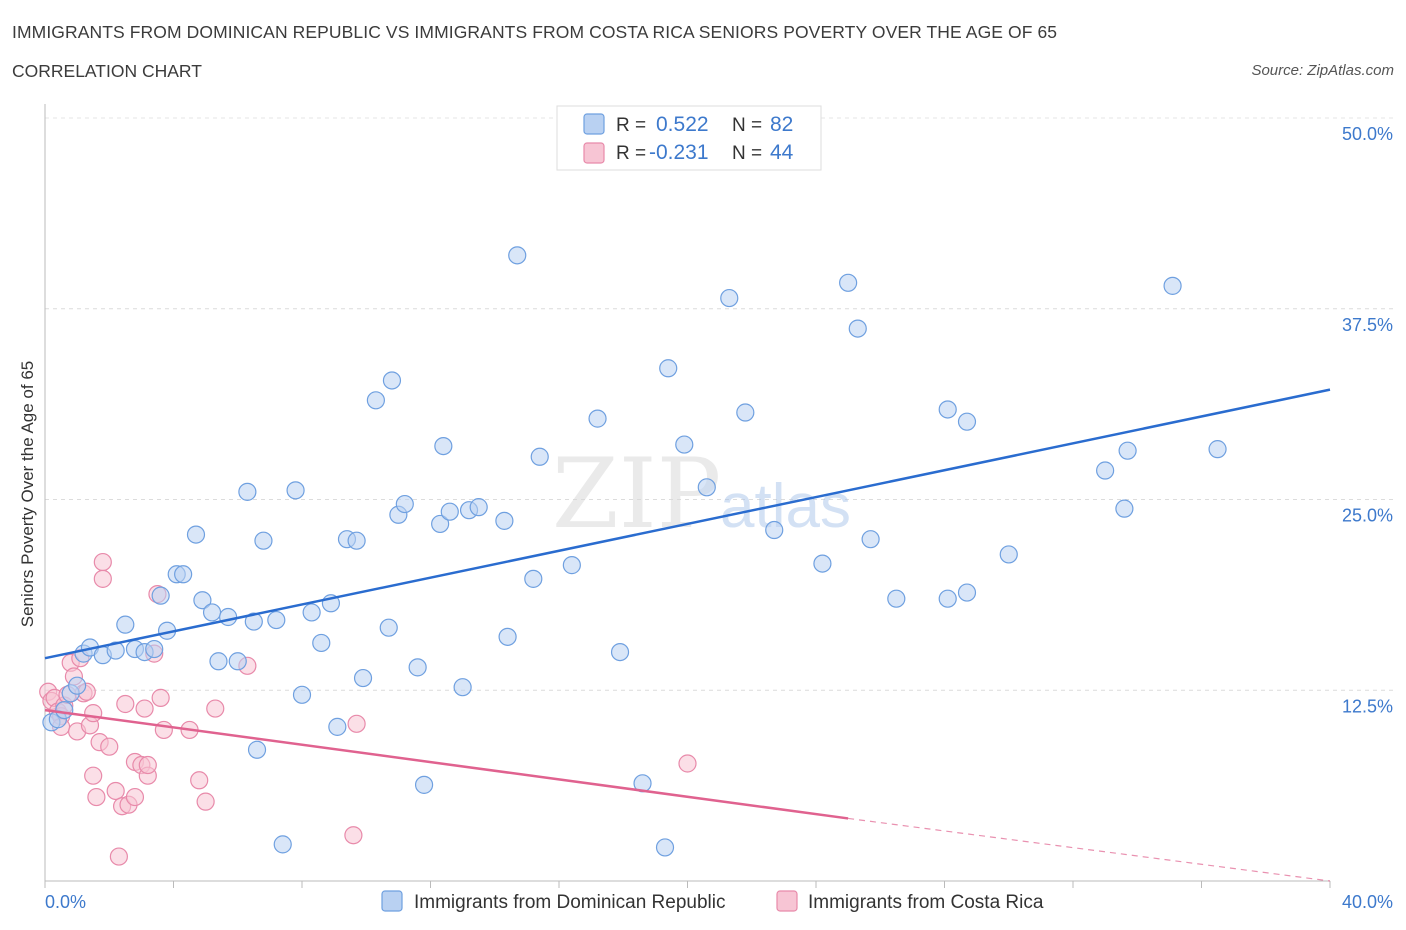 The height and width of the screenshot is (930, 1406). I want to click on watermark-zip: ZIP, so click(636, 494).